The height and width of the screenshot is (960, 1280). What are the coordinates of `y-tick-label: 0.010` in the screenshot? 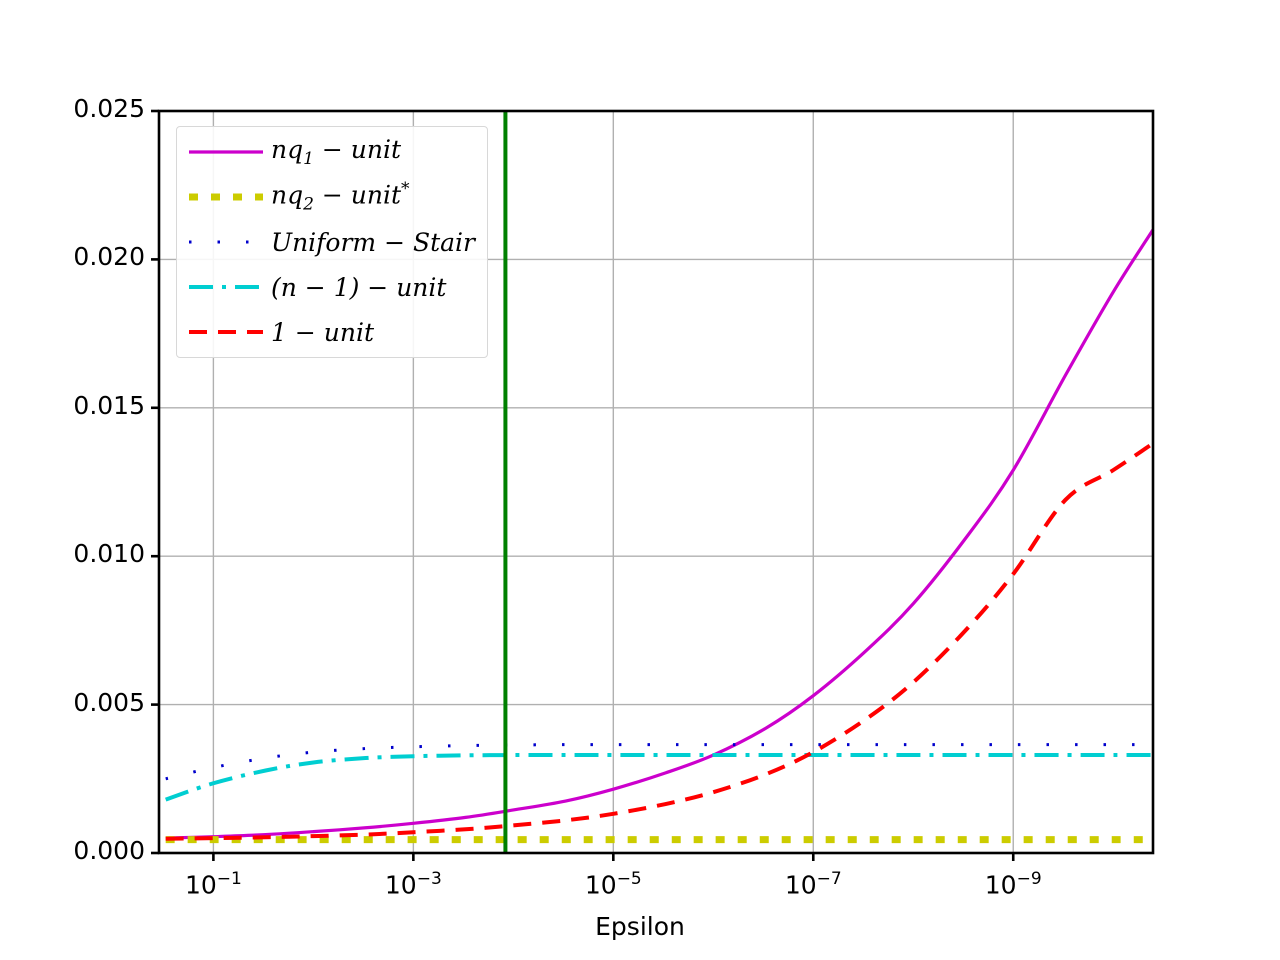 It's located at (109, 554).